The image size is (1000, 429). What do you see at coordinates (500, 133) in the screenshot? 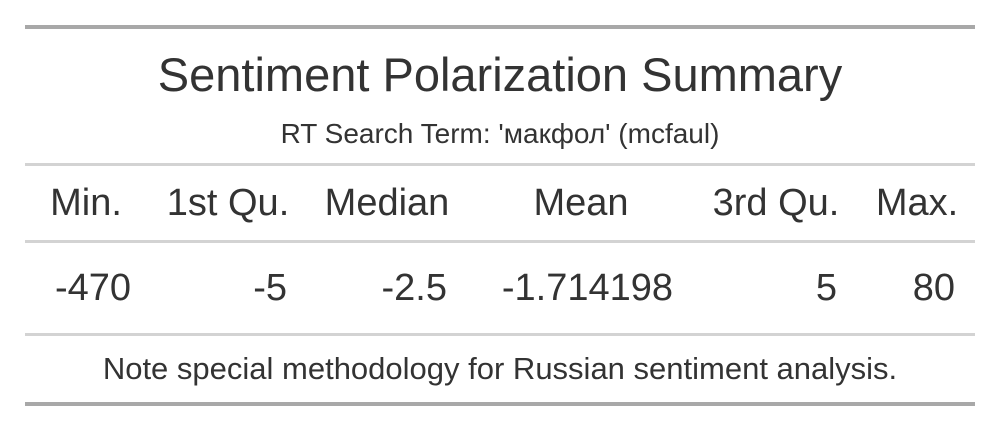
I see `table-subtitle: RT Search Term: 'макфол' (mcfaul)` at bounding box center [500, 133].